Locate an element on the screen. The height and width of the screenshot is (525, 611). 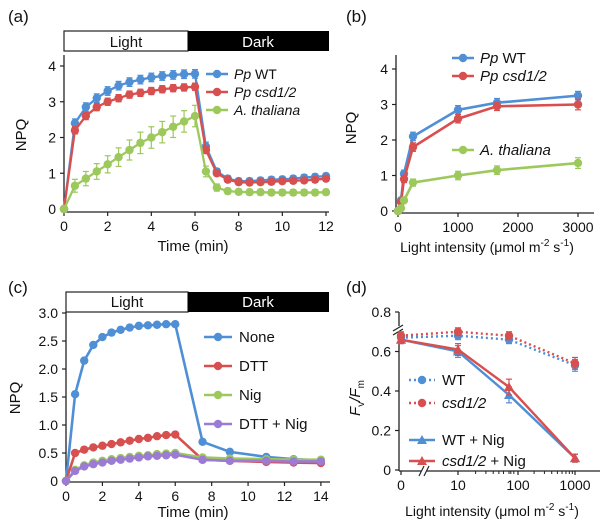
legend-label: csd1/2 + Nig is located at coordinates (484, 461).